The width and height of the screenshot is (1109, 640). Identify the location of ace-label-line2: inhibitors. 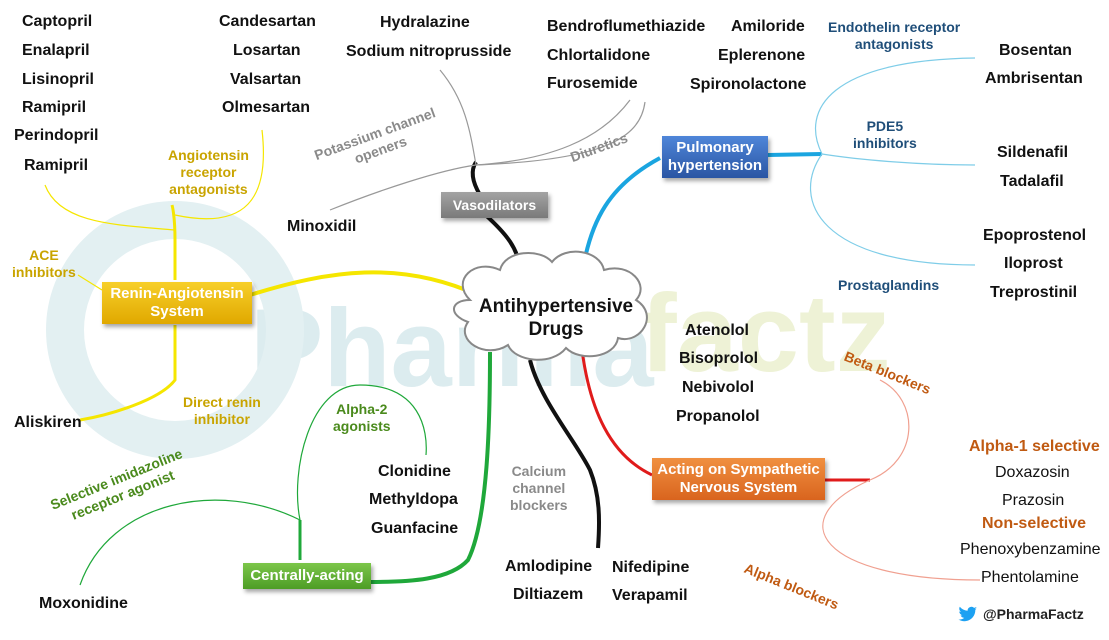
(44, 271).